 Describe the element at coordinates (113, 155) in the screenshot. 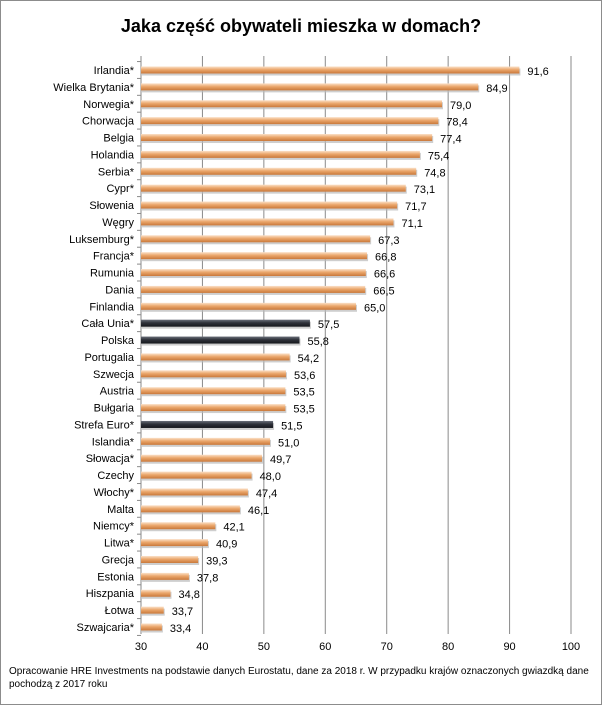

I see `category-label: Holandia` at that location.